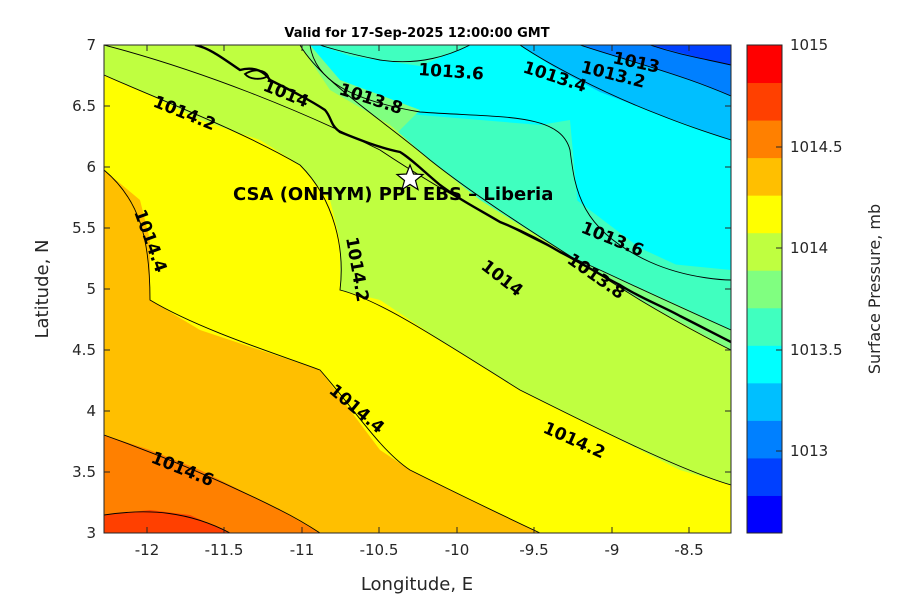 This screenshot has height=600, width=900. What do you see at coordinates (84, 472) in the screenshot?
I see `y-tick-label: 3.5` at bounding box center [84, 472].